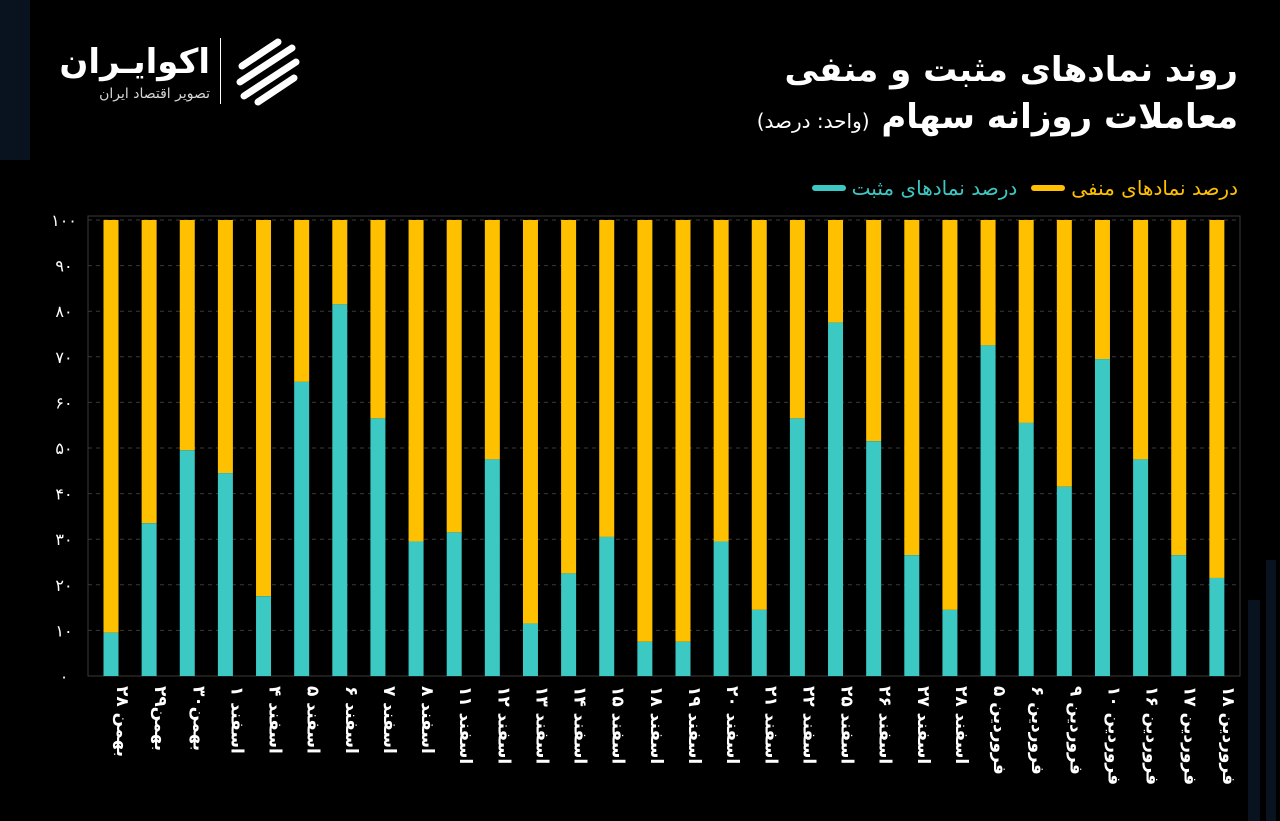  What do you see at coordinates (1152, 735) in the screenshot?
I see `x-tick-label: ۱۶ فروردین` at bounding box center [1152, 735].